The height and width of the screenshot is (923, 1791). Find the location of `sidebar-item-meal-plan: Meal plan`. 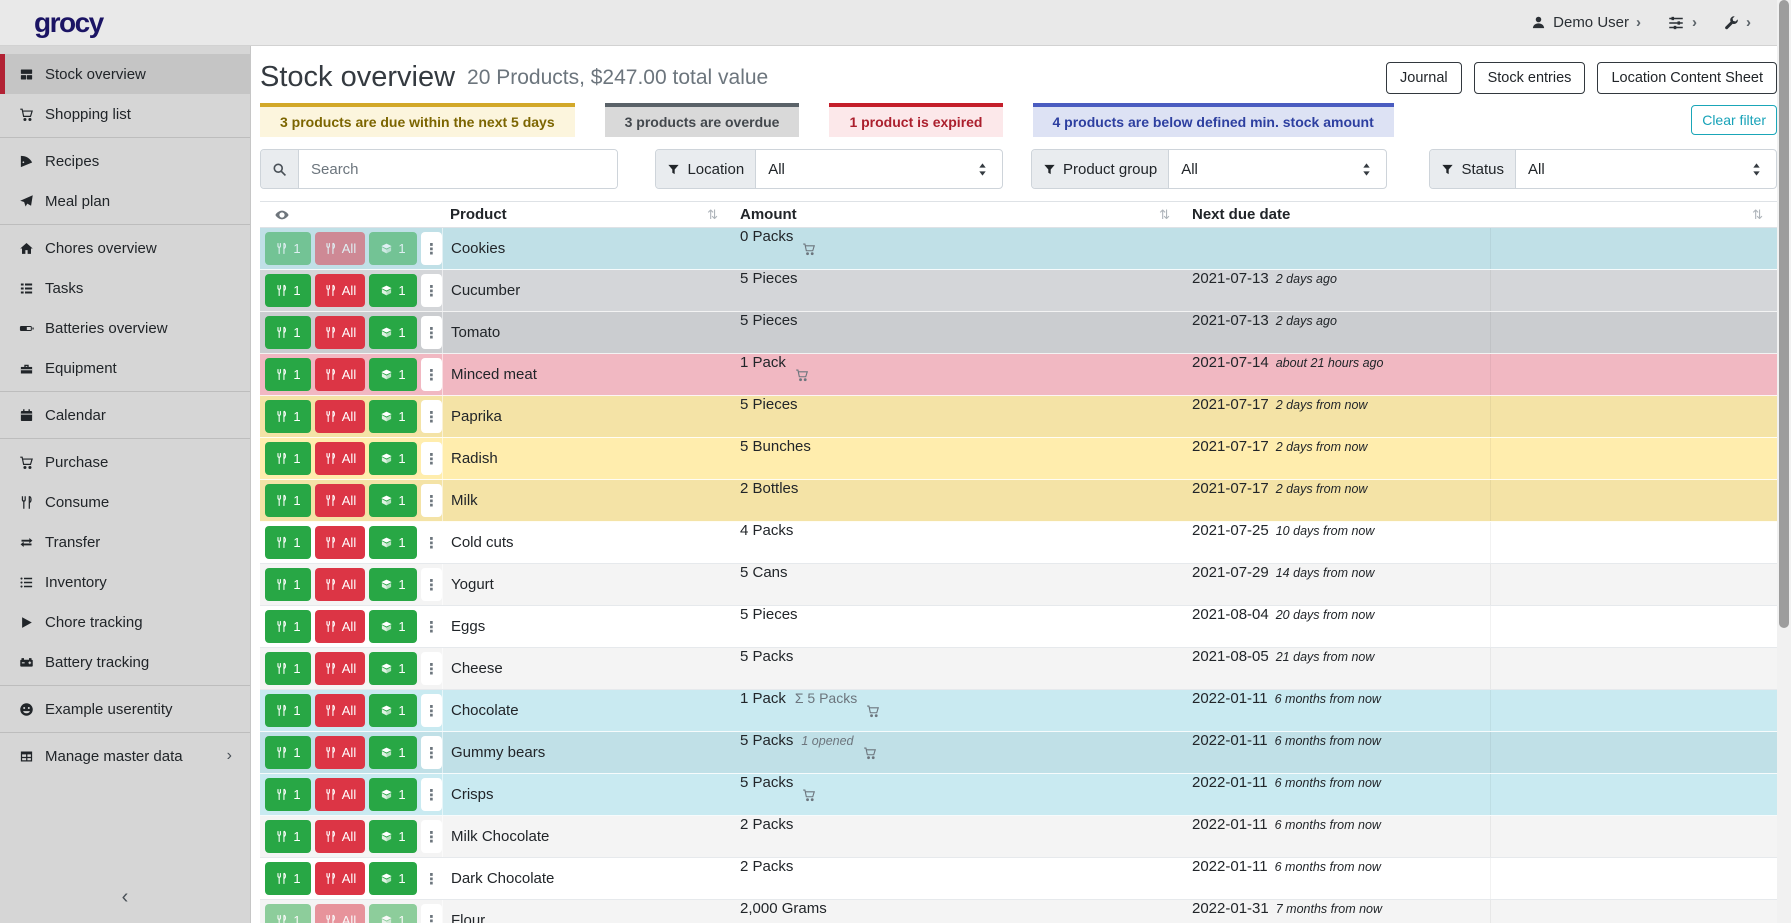

sidebar-item-meal-plan: Meal plan is located at coordinates (125, 201).